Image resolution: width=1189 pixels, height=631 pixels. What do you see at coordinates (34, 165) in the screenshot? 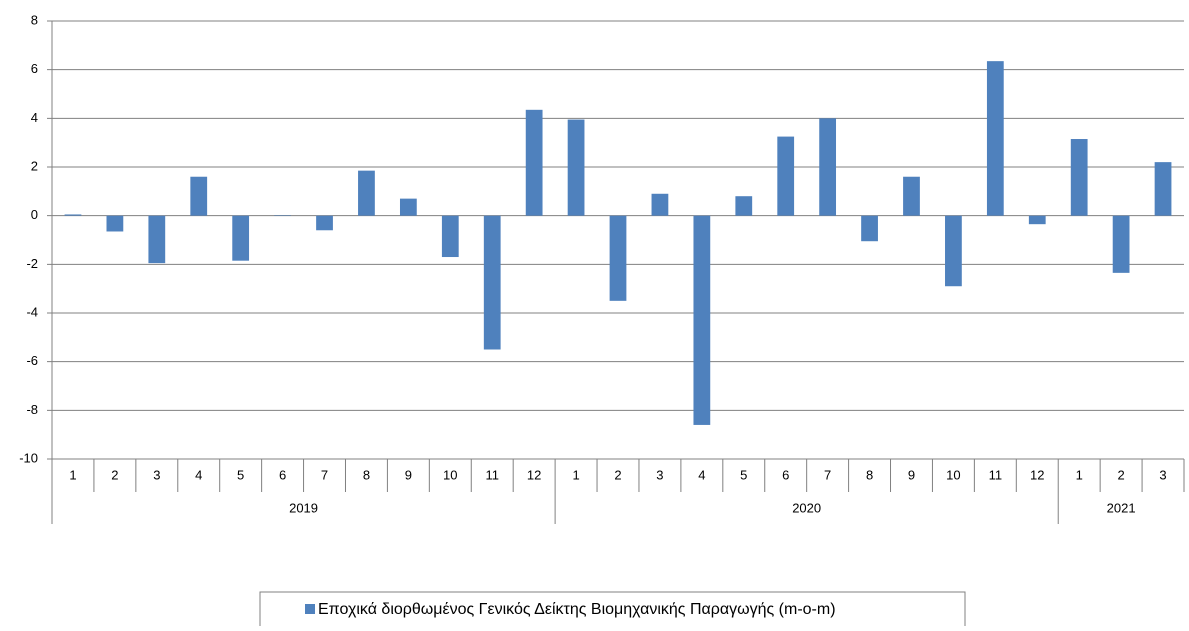
I see `y-tick-label: 2` at bounding box center [34, 165].